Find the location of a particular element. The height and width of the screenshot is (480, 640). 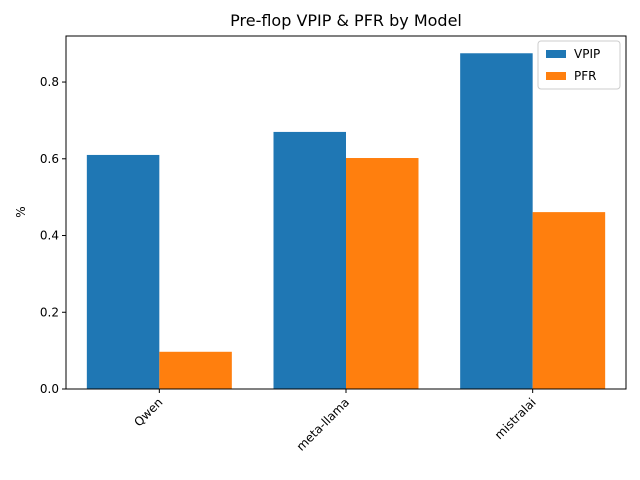

y-tick-label: 0.0 is located at coordinates (49, 389).